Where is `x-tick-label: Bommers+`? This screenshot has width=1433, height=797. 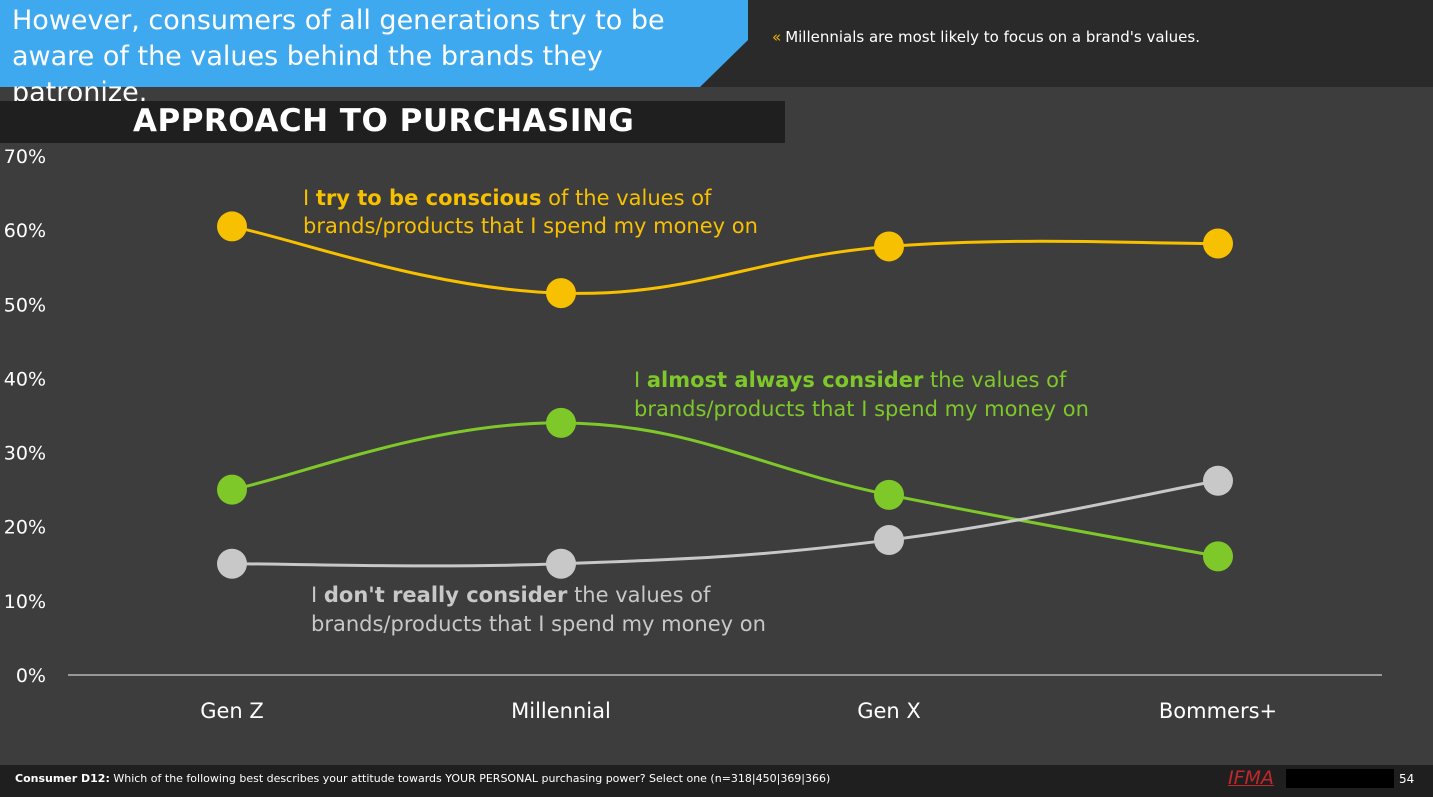
x-tick-label: Bommers+ is located at coordinates (1218, 711).